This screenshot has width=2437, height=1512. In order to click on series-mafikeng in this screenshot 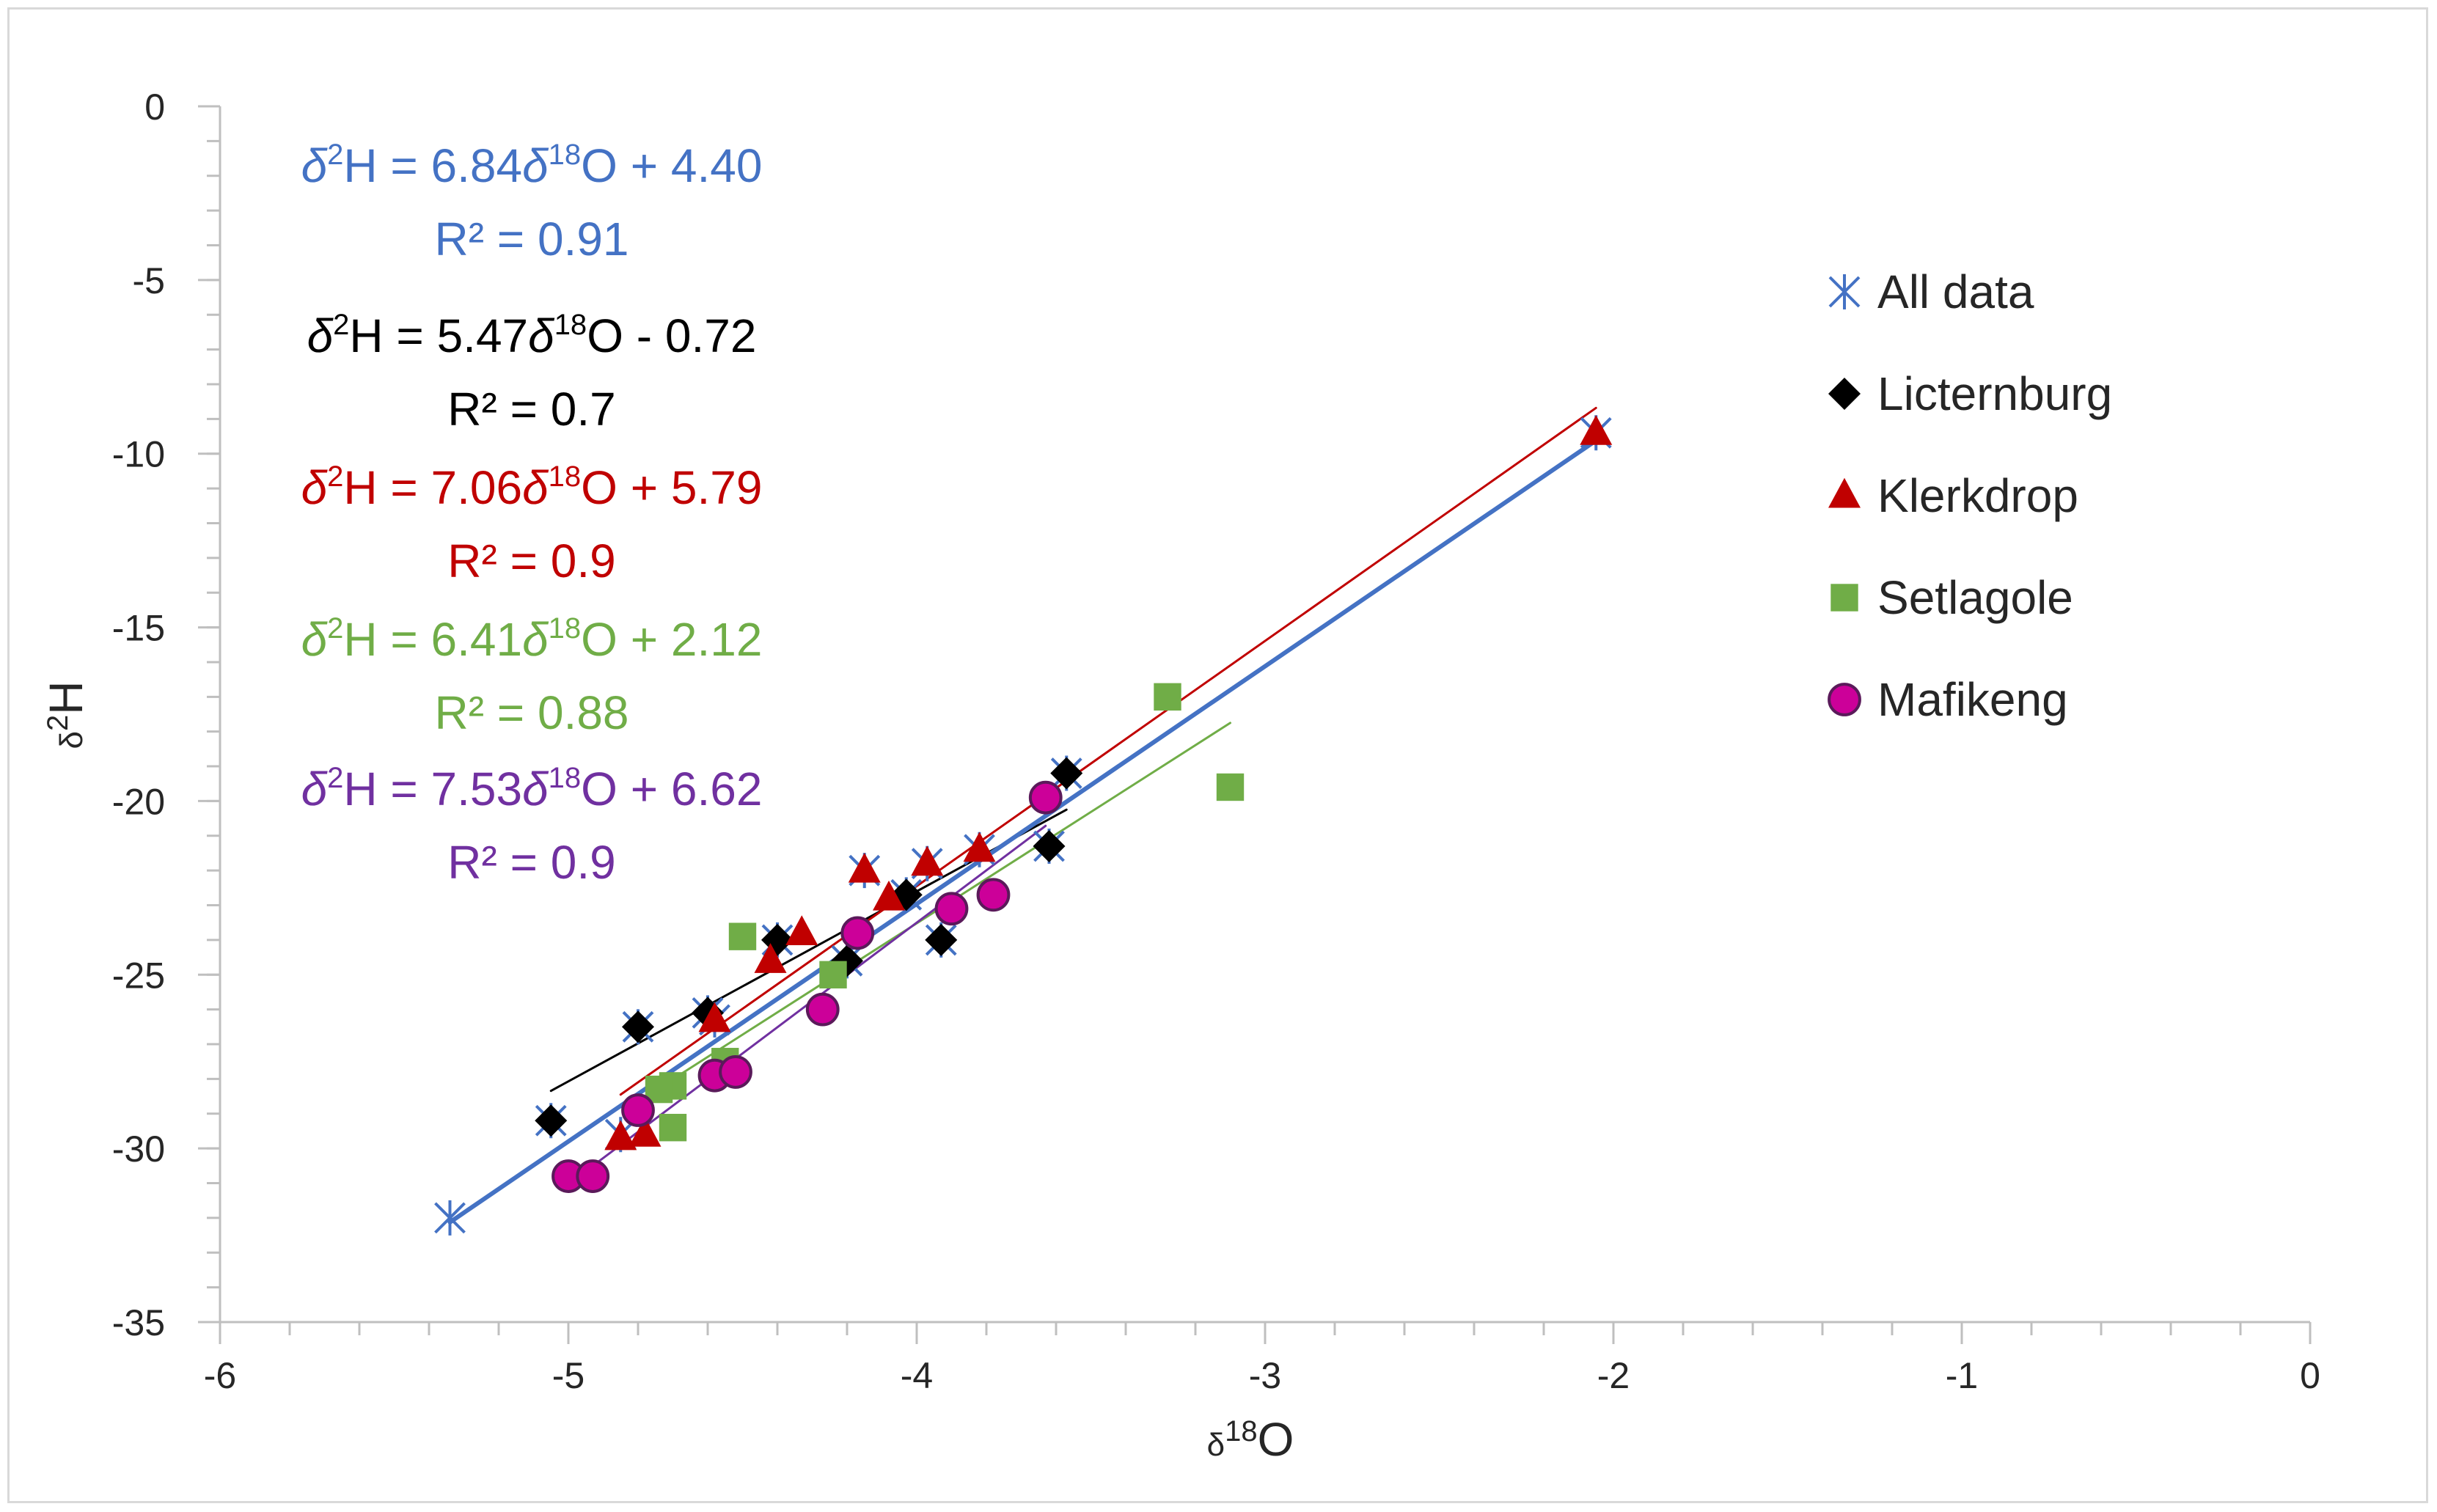, I will do `click(807, 986)`.